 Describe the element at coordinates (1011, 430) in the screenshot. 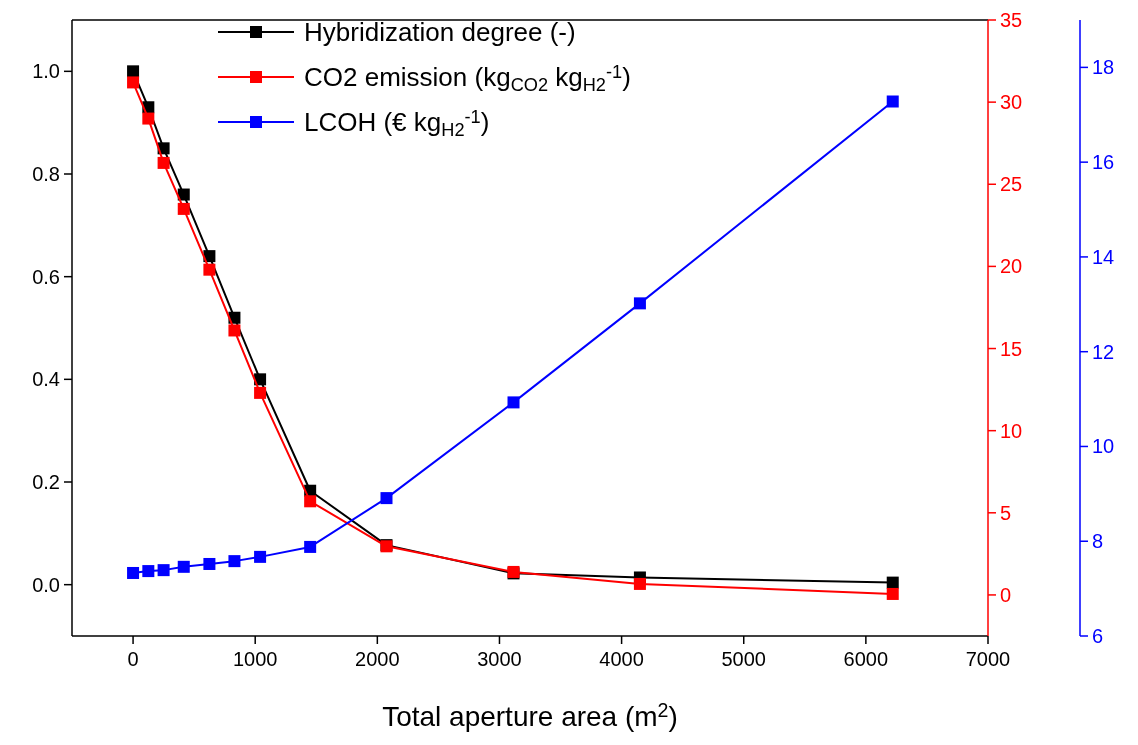

I see `y2-tick-label: 10` at that location.